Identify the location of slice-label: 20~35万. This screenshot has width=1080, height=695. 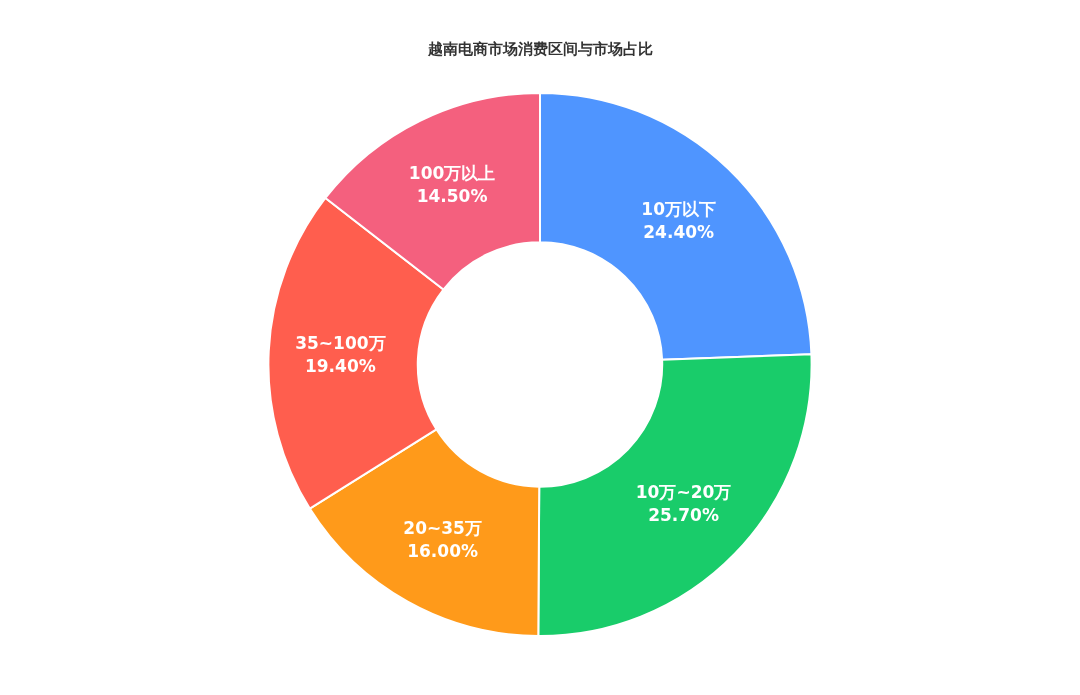
(442, 527).